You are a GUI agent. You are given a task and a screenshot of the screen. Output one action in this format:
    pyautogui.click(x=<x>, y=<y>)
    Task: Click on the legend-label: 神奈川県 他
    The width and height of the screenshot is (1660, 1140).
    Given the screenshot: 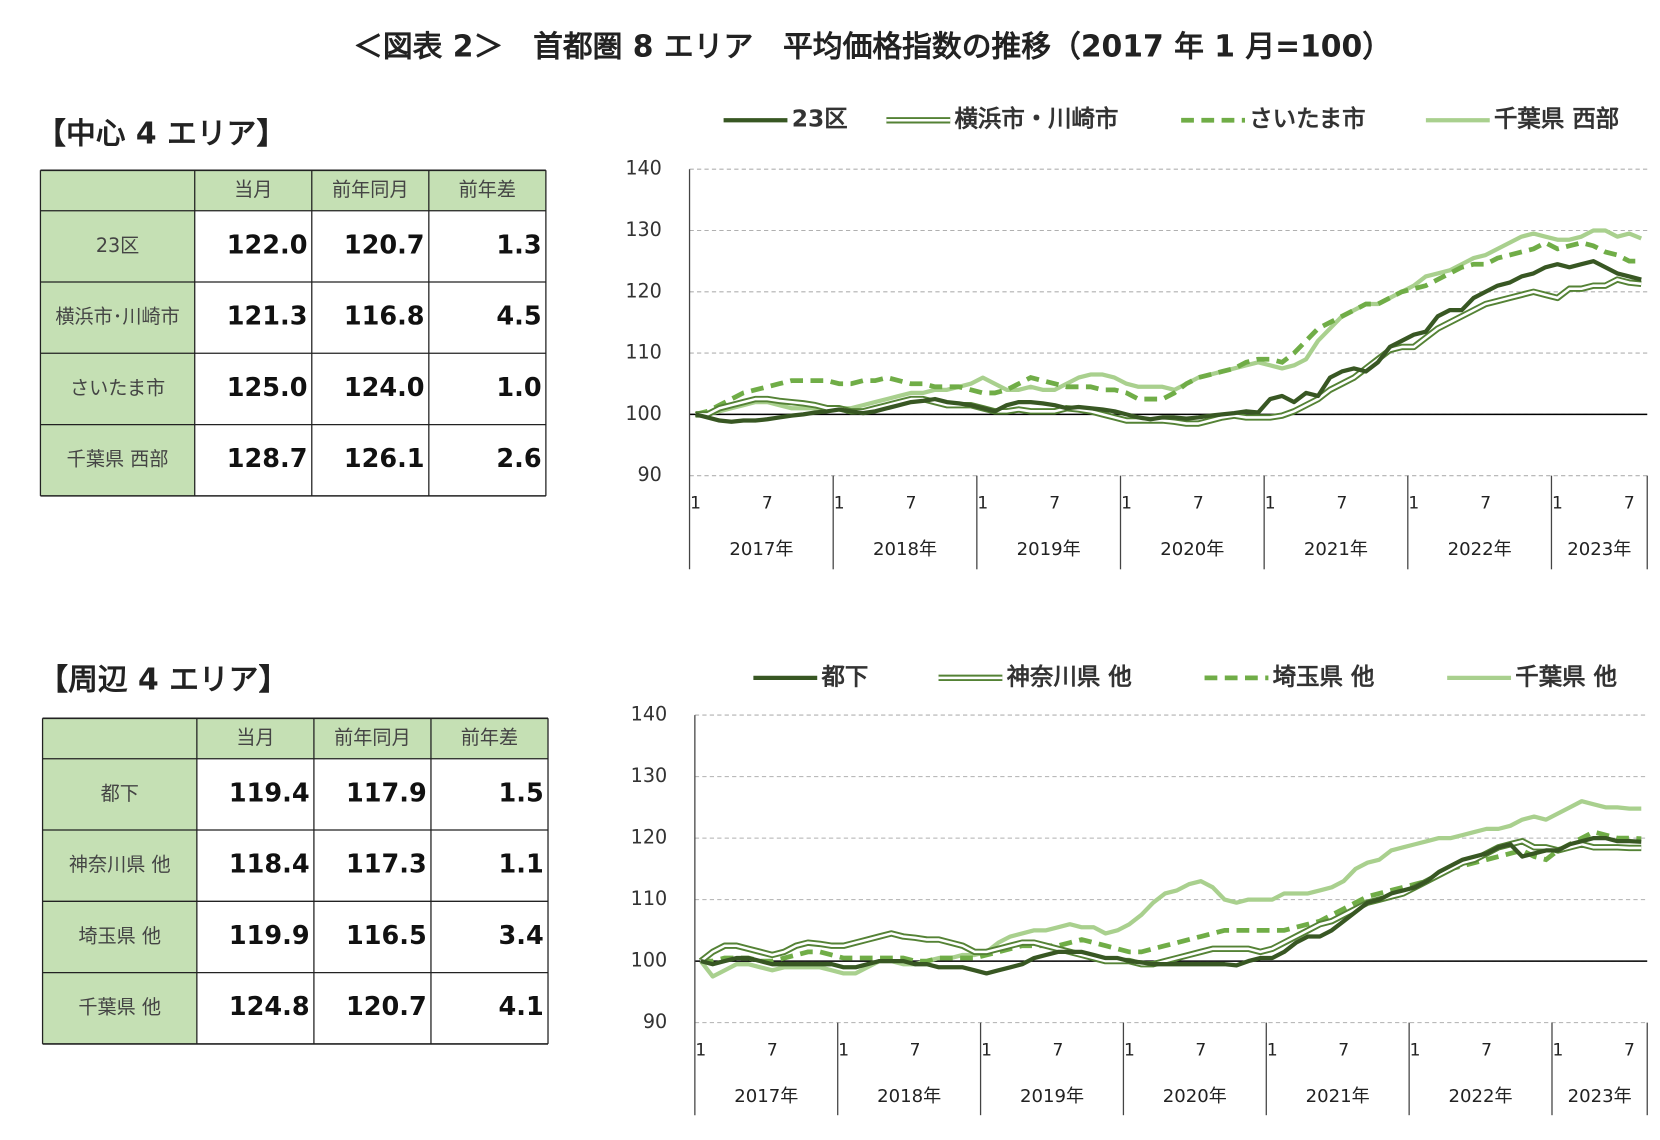 What is the action you would take?
    pyautogui.click(x=1069, y=676)
    